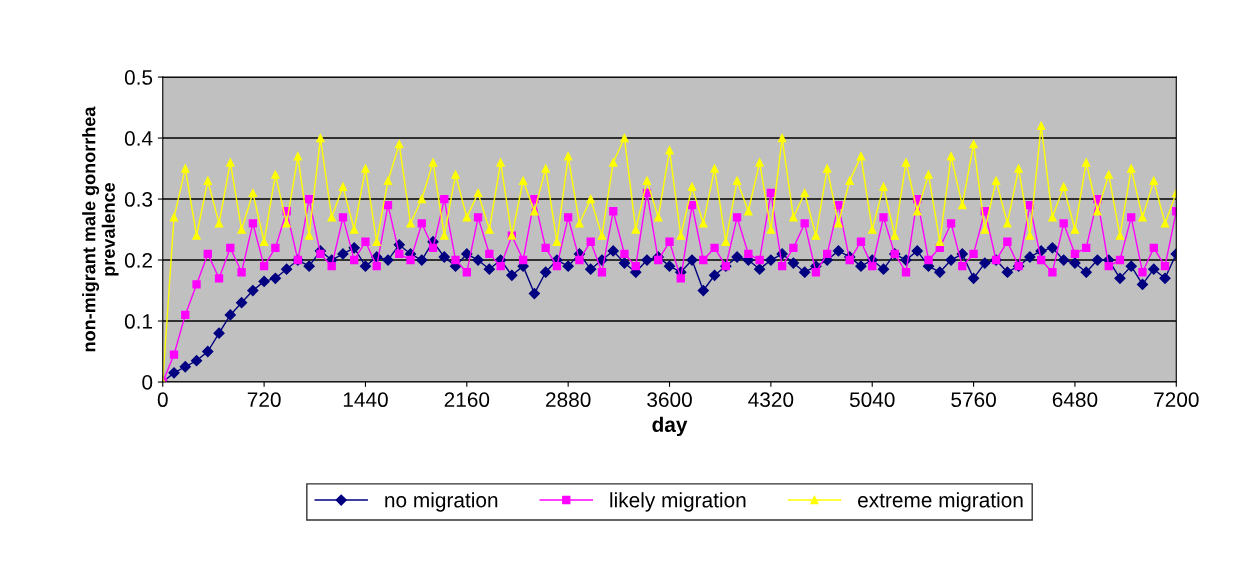 The height and width of the screenshot is (571, 1233). Describe the element at coordinates (138, 260) in the screenshot. I see `y-tick-label: 0.2` at that location.